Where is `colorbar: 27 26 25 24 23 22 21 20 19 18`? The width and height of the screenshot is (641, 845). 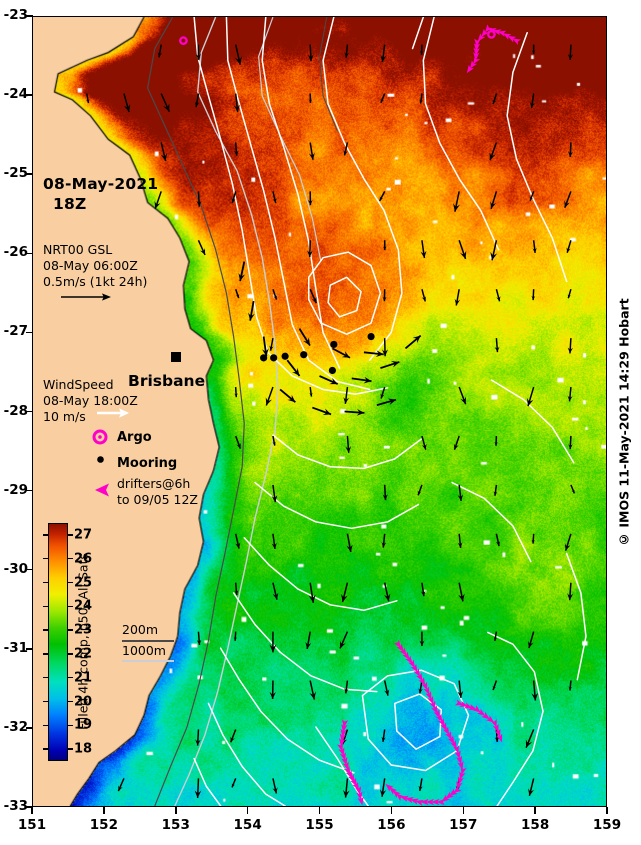 colorbar: 27 26 25 24 23 22 21 20 19 18 is located at coordinates (67, 642).